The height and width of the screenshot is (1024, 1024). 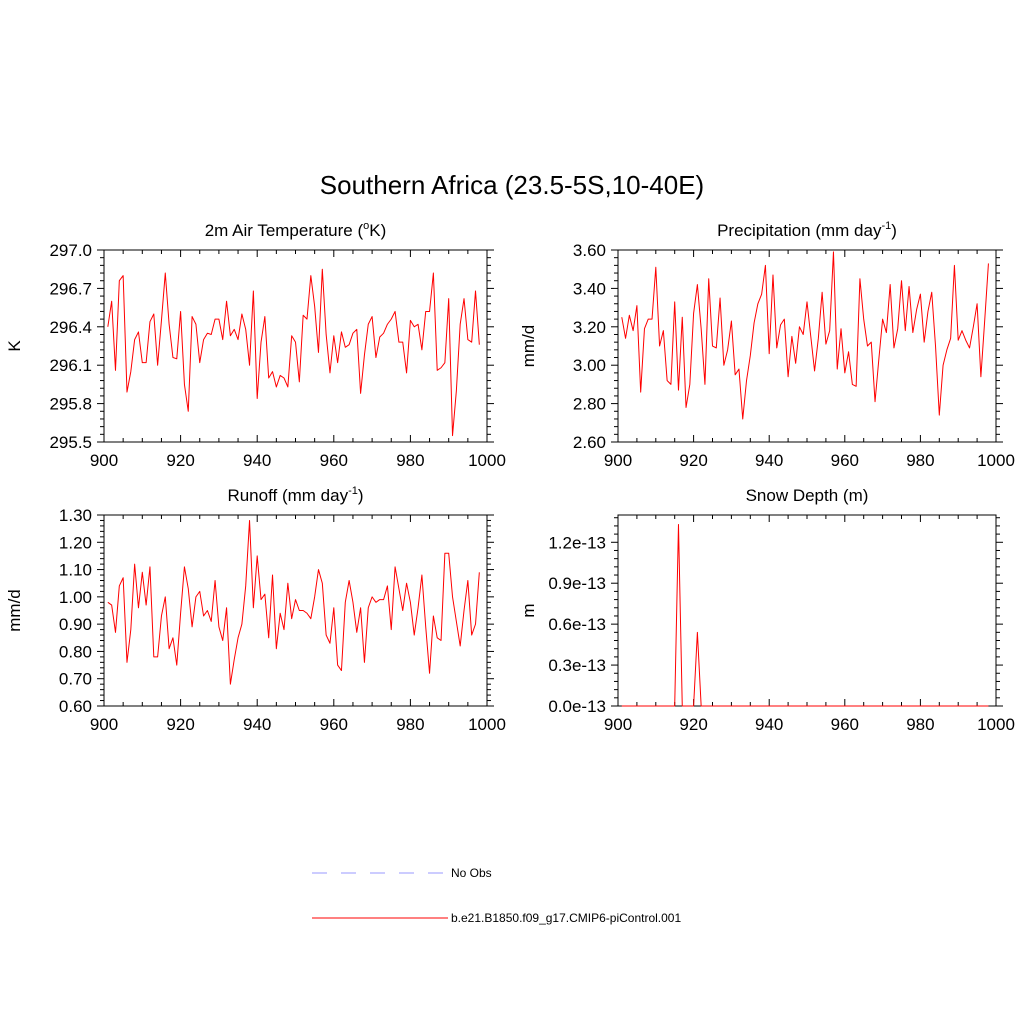 I want to click on y-tick-label: 296.7, so click(x=70, y=288).